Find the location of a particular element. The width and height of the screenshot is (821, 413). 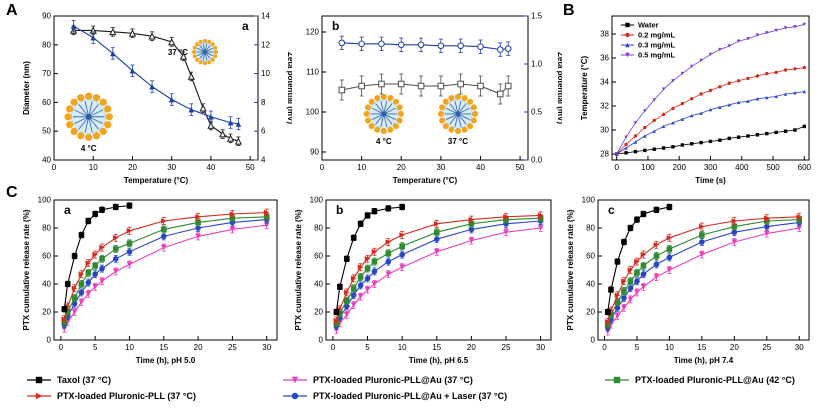

svg-text: 25 is located at coordinates (506, 347).